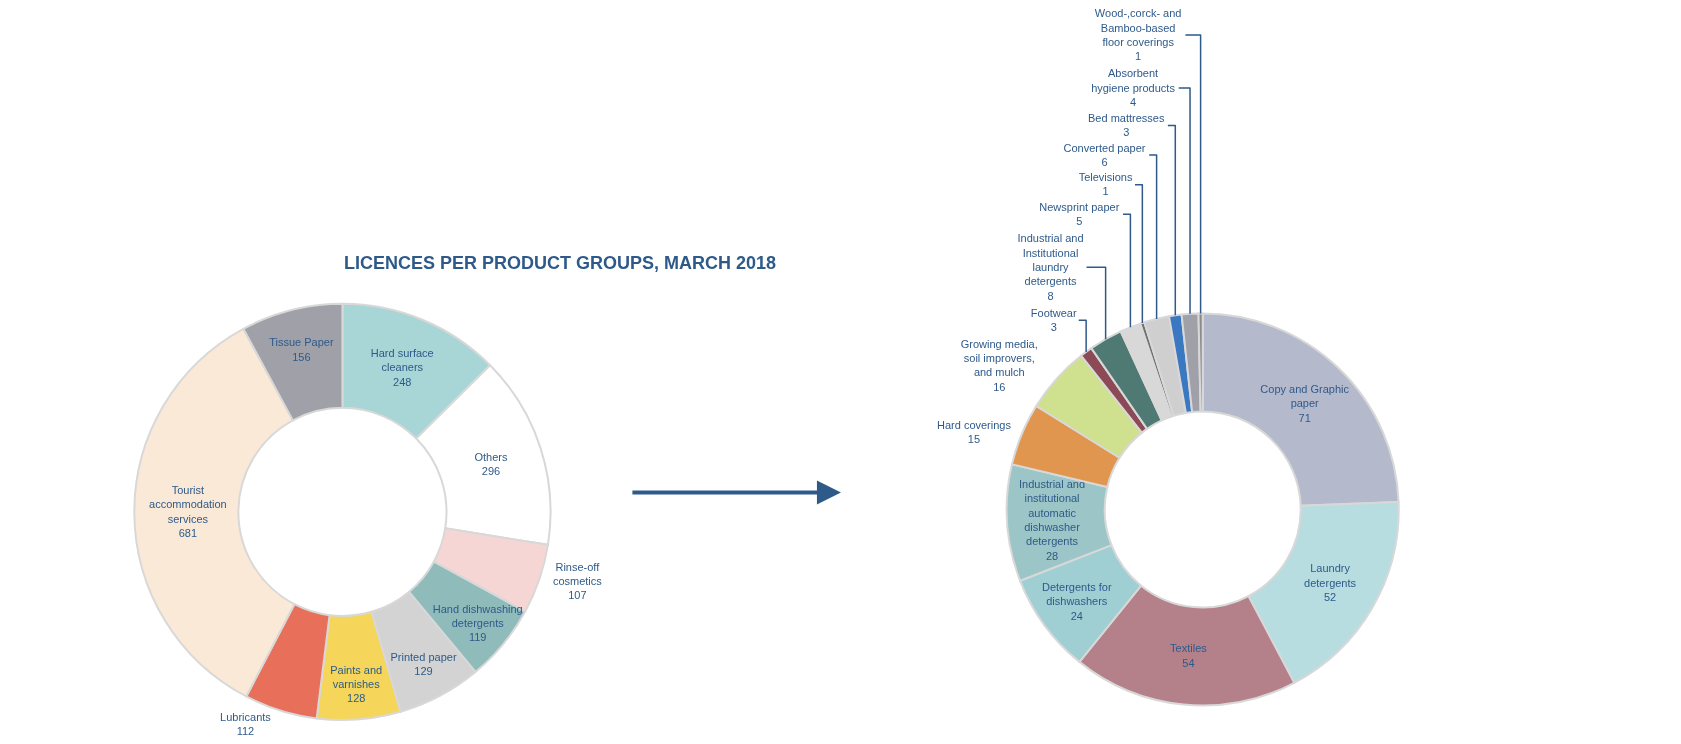 This screenshot has width=1681, height=744. I want to click on data-label: 129, so click(423, 671).